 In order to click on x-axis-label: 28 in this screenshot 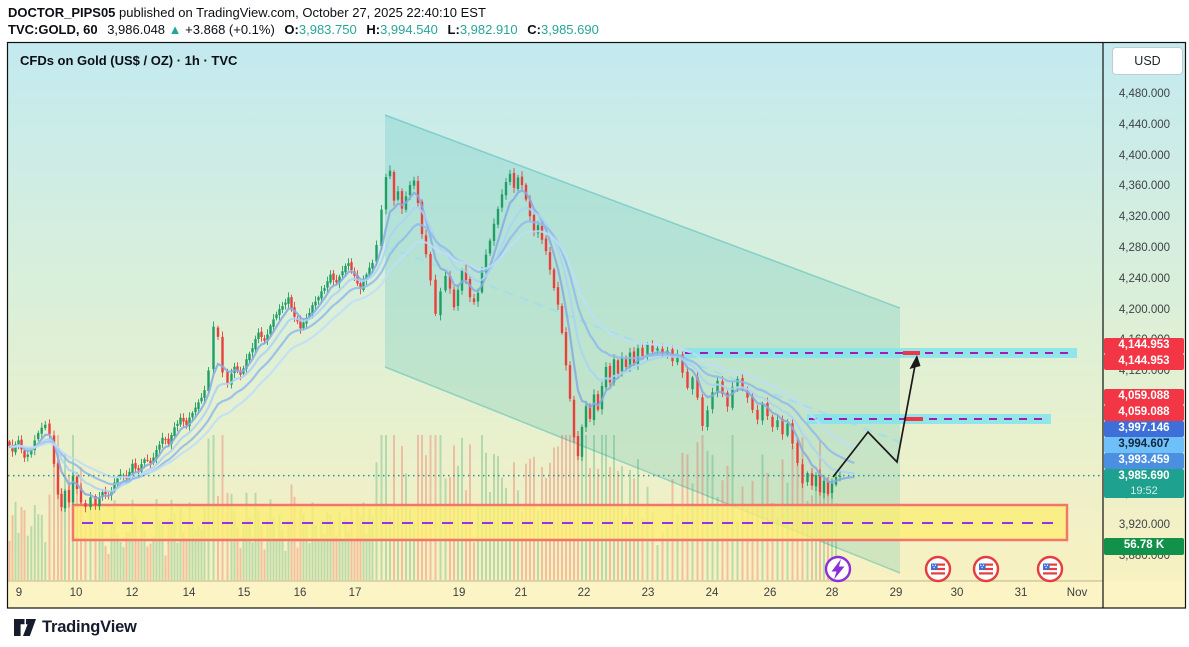, I will do `click(832, 593)`.